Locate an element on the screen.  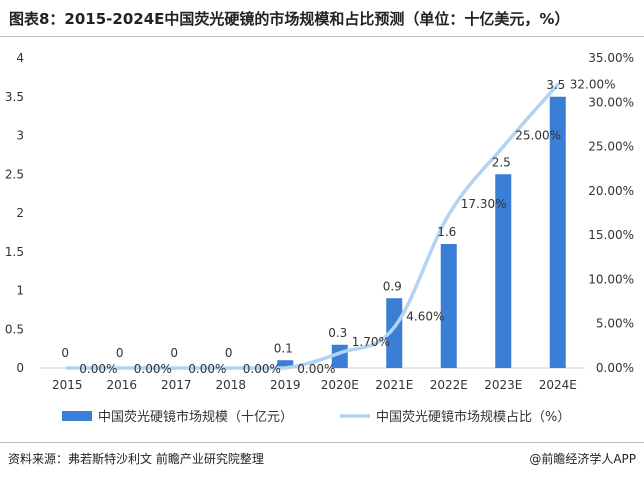
legend-bar-swatch is located at coordinates (77, 416).